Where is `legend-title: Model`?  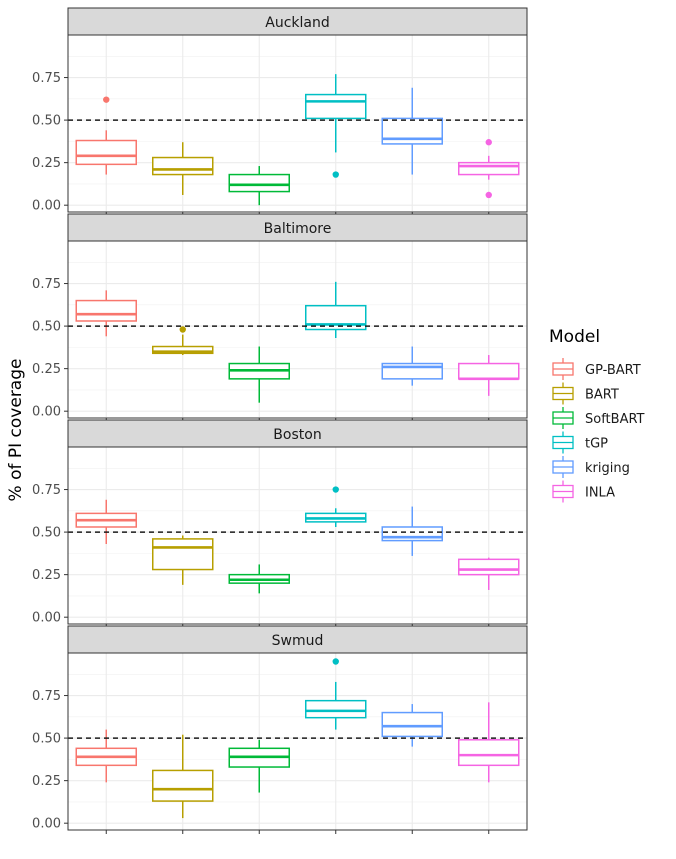 legend-title: Model is located at coordinates (574, 337).